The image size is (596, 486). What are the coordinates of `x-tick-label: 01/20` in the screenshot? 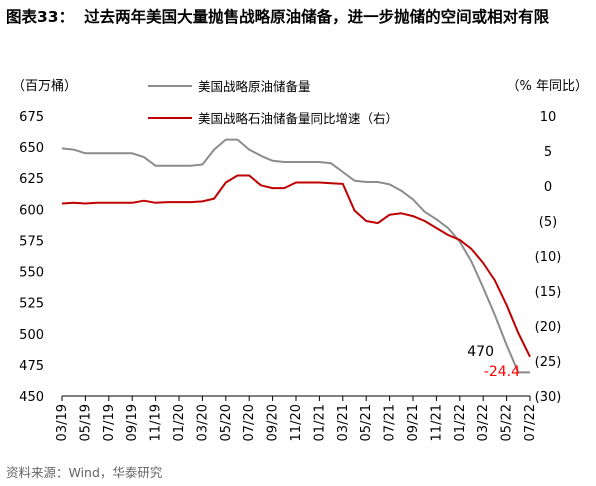 It's located at (179, 422).